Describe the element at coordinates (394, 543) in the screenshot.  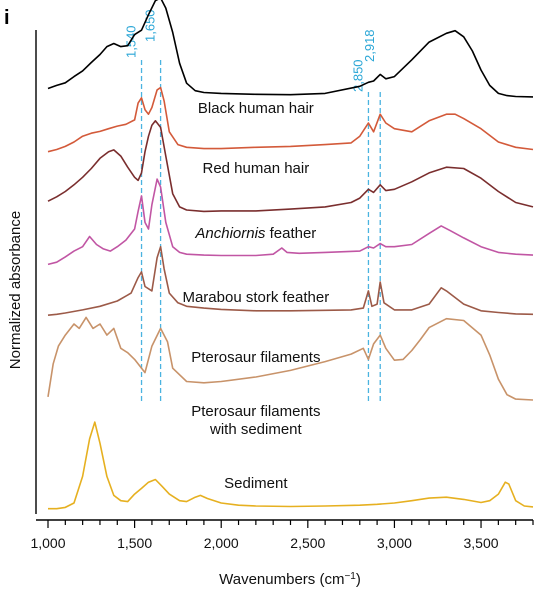
I see `x-tick-label: 3,000` at that location.